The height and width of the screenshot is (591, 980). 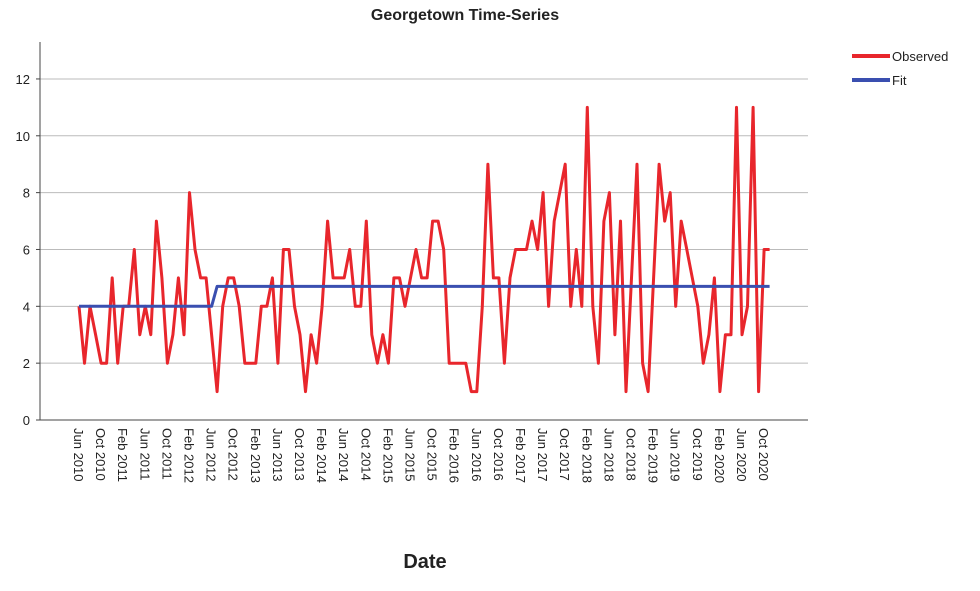 I want to click on x-tick-label: Feb 2012, so click(x=189, y=455).